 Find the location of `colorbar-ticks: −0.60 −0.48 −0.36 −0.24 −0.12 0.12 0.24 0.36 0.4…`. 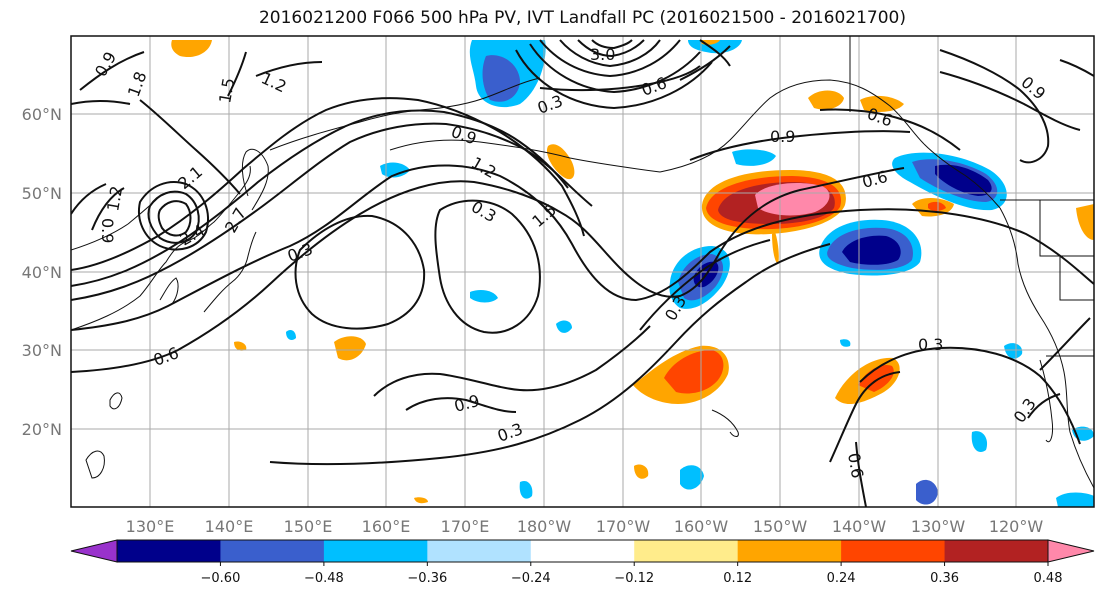

colorbar-ticks: −0.60 −0.48 −0.36 −0.24 −0.12 0.12 0.24 0.36 0.4… is located at coordinates (632, 574).